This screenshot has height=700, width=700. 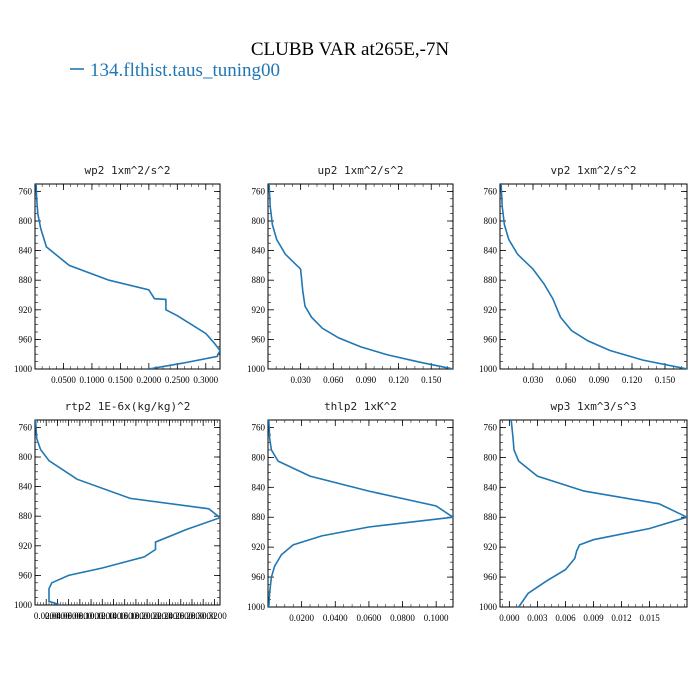 What do you see at coordinates (102, 616) in the screenshot?
I see `x-tick-label: 0.1200` at bounding box center [102, 616].